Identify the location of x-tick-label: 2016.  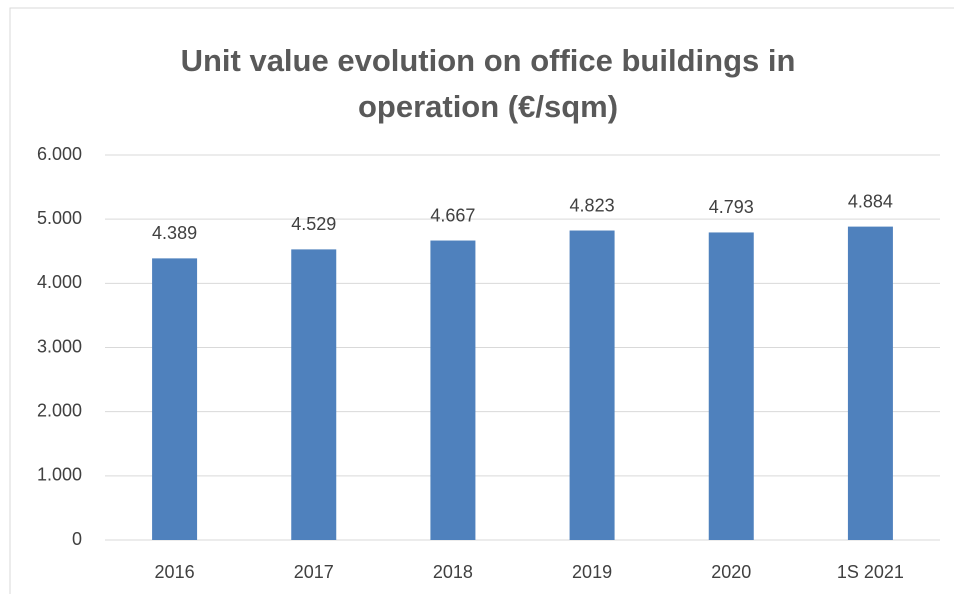
(175, 572).